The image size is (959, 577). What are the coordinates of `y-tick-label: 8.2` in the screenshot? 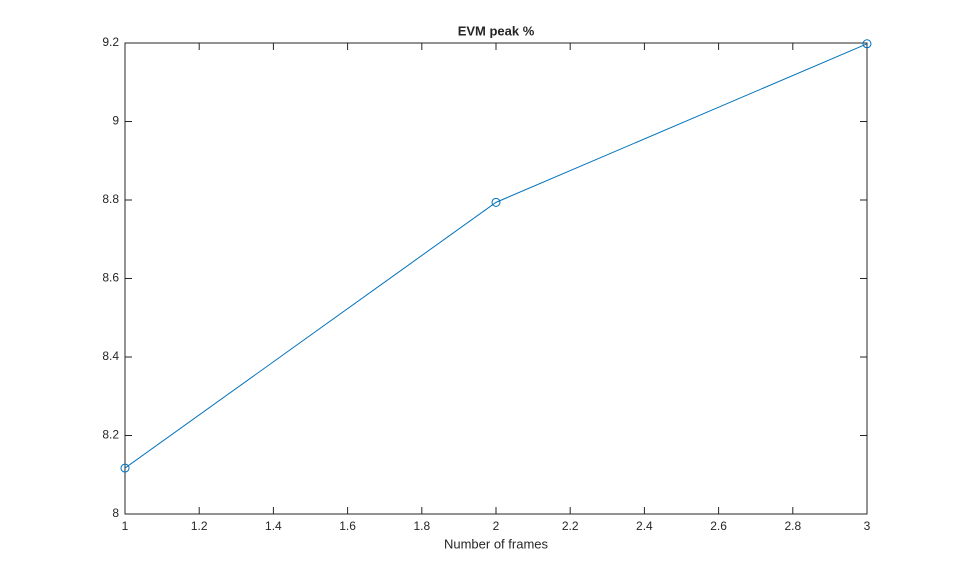 It's located at (110, 435).